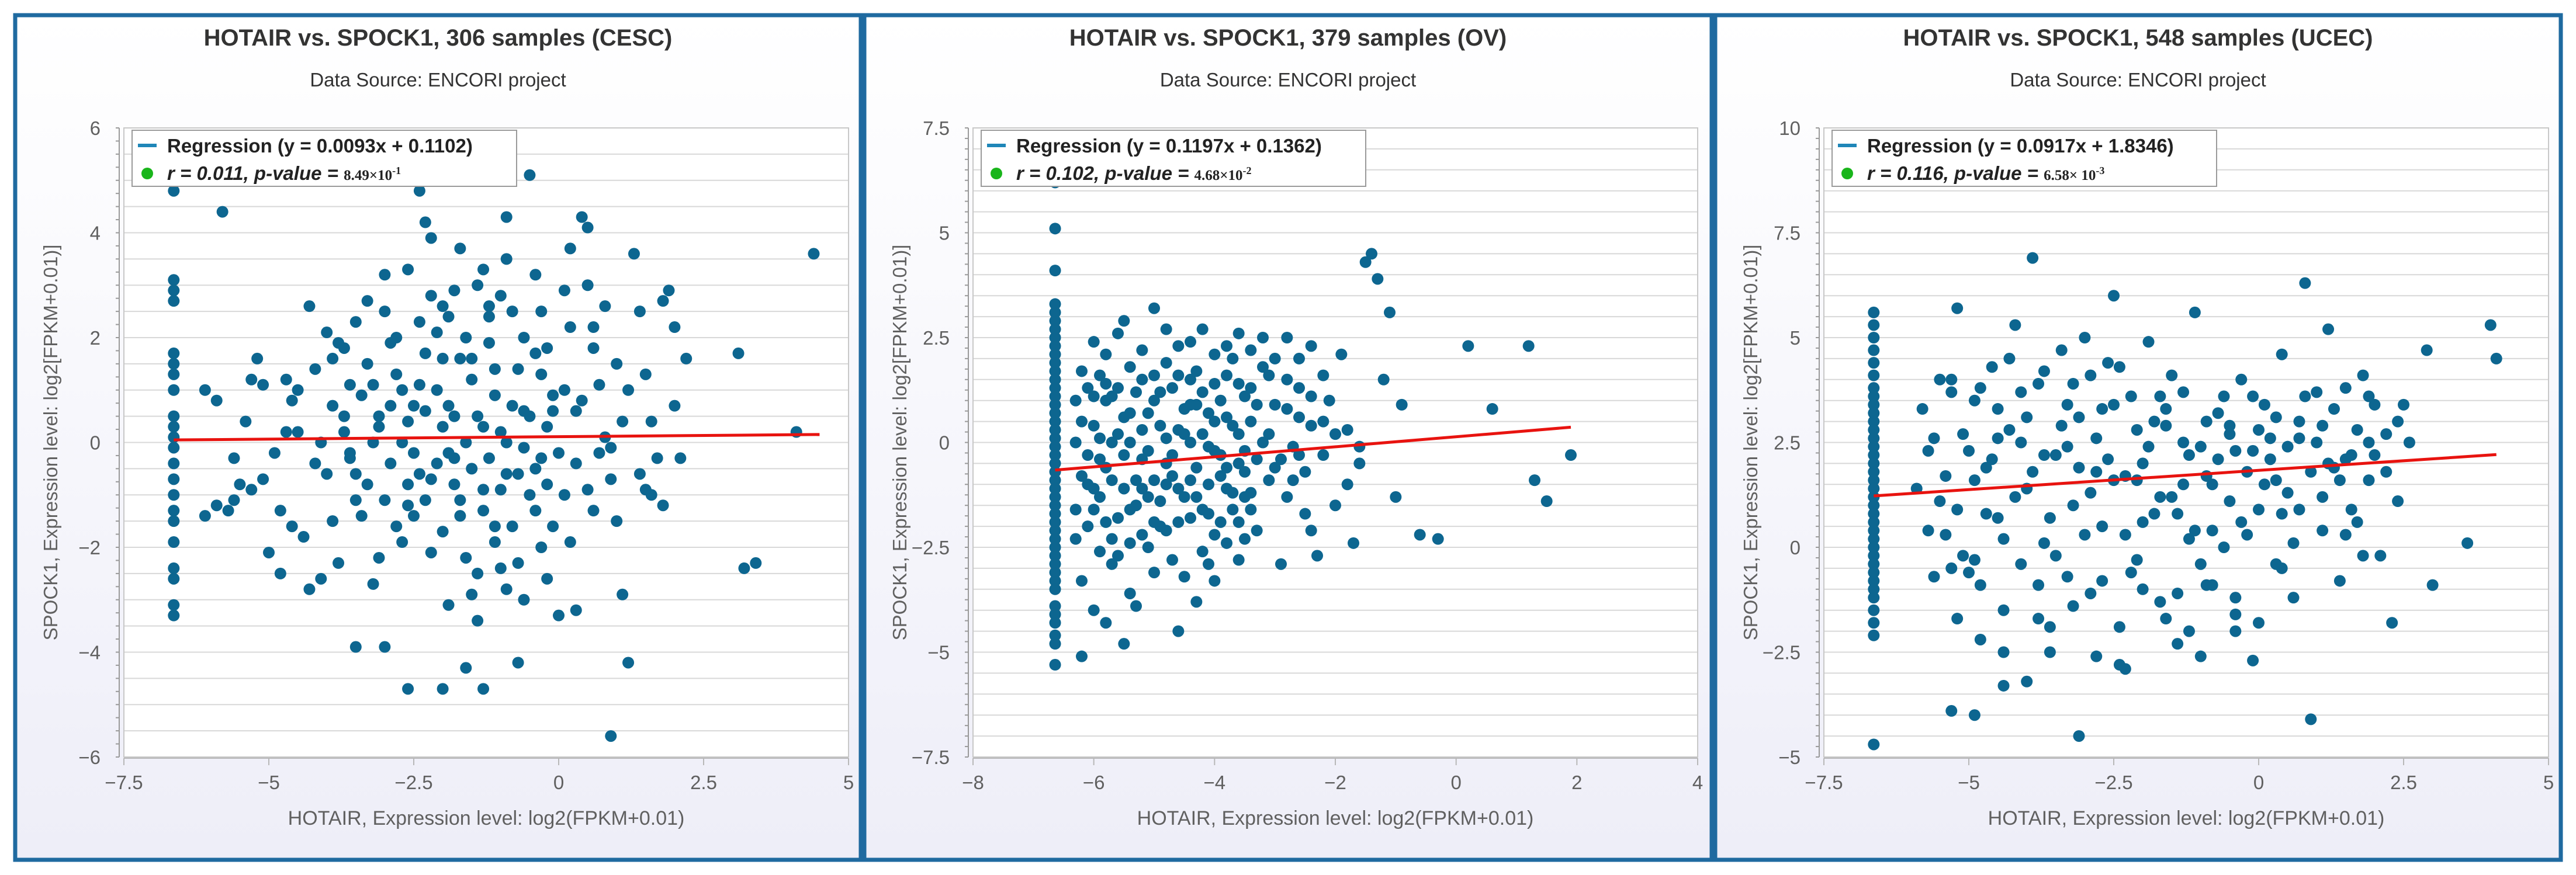 The width and height of the screenshot is (2576, 875). What do you see at coordinates (320, 146) in the screenshot?
I see `legend-regression-label: Regression (y = 0.0093x + 0.1102)` at bounding box center [320, 146].